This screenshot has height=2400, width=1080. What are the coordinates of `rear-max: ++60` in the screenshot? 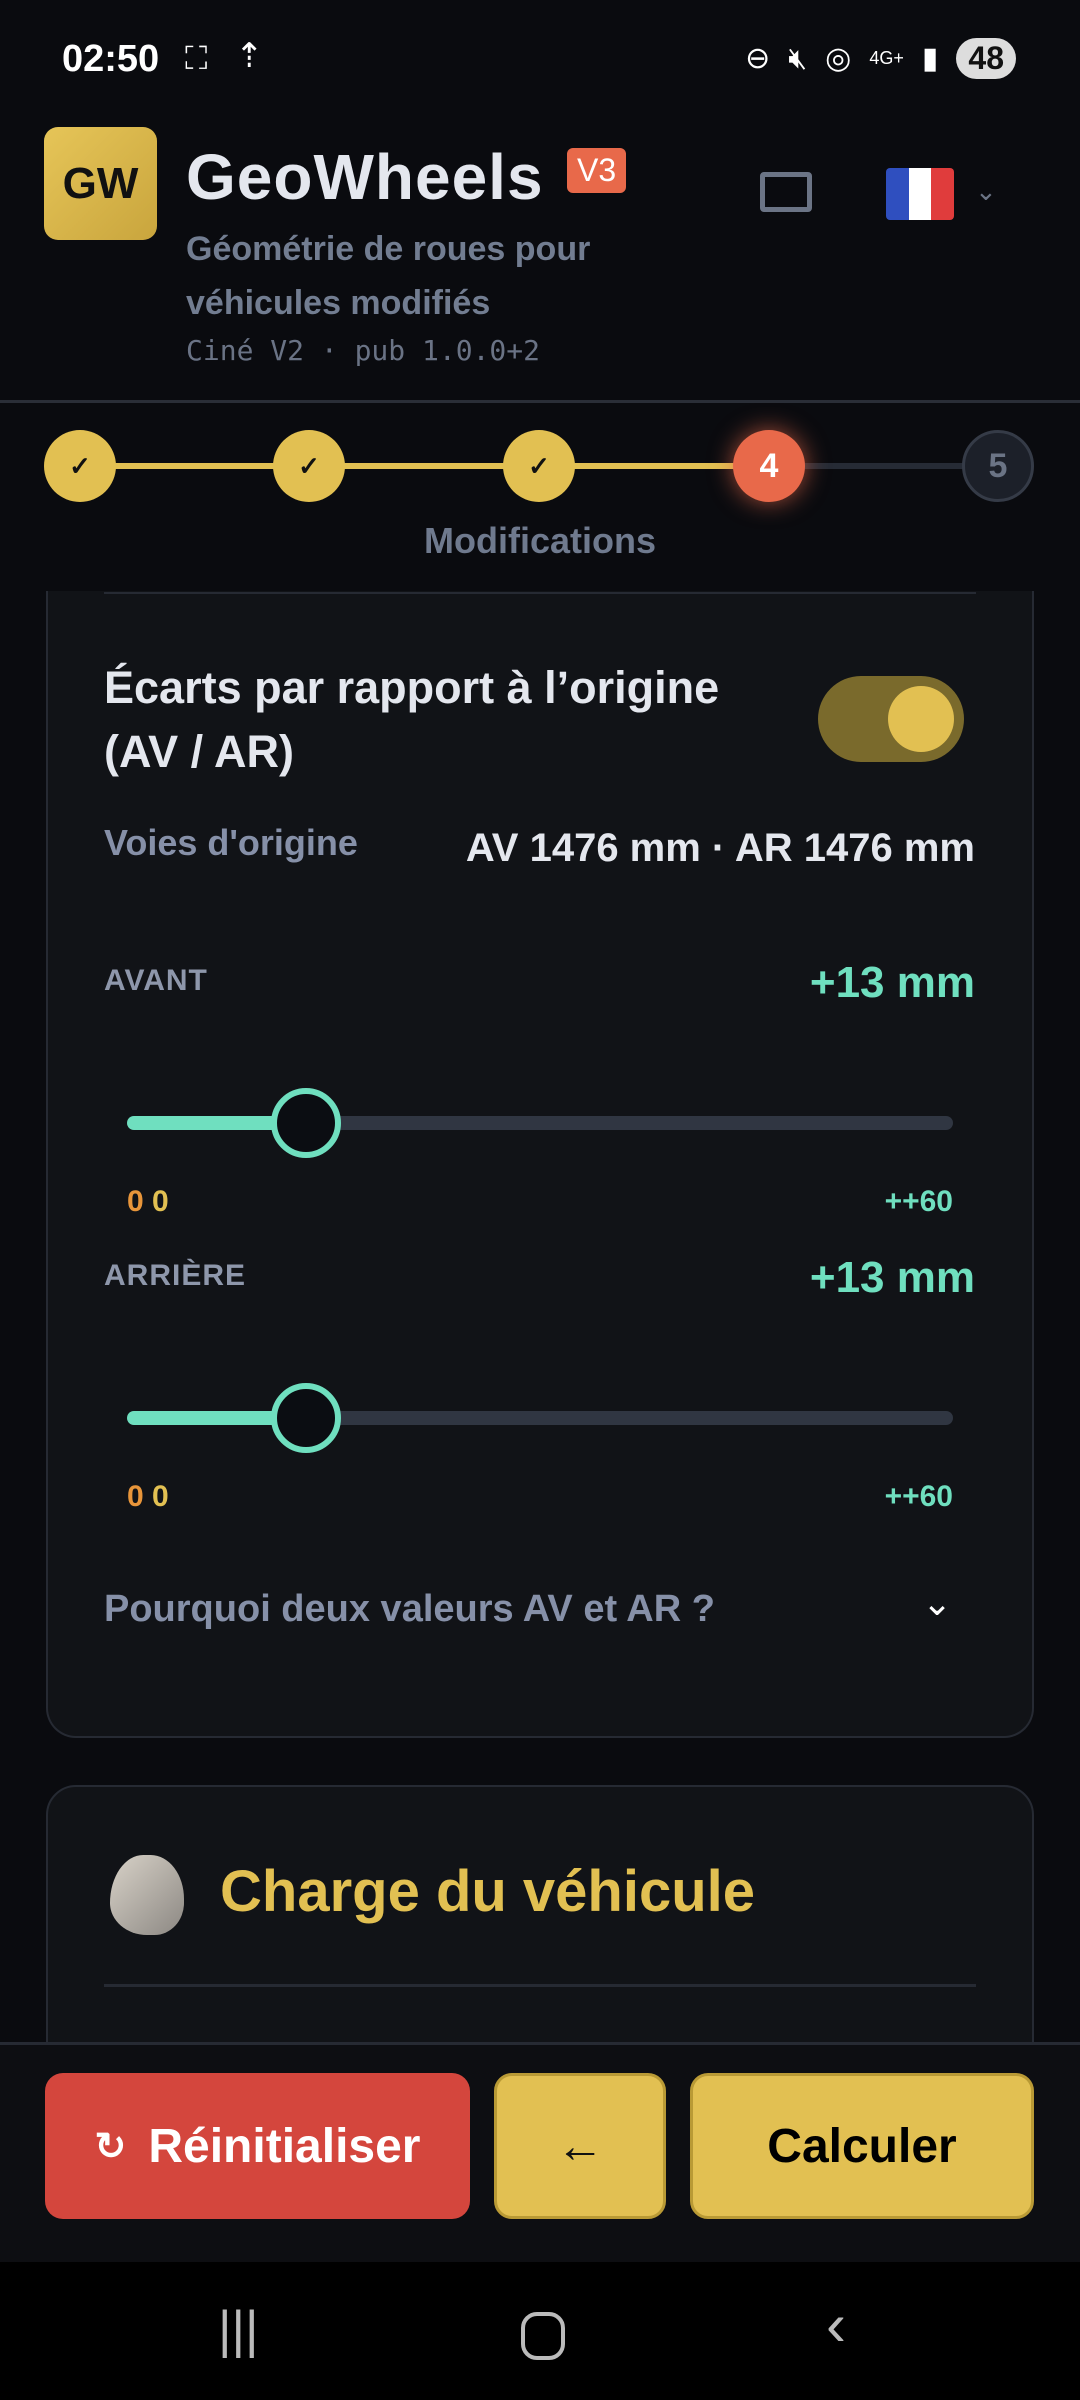 It's located at (918, 1496).